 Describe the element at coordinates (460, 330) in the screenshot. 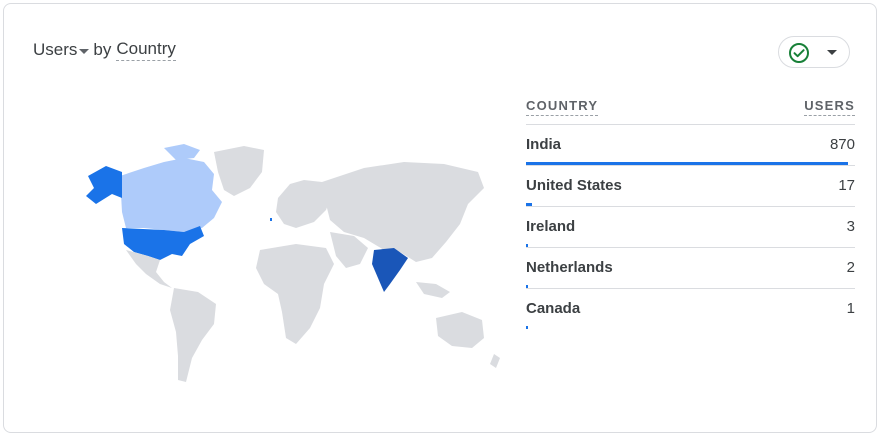

I see `map-australia` at that location.